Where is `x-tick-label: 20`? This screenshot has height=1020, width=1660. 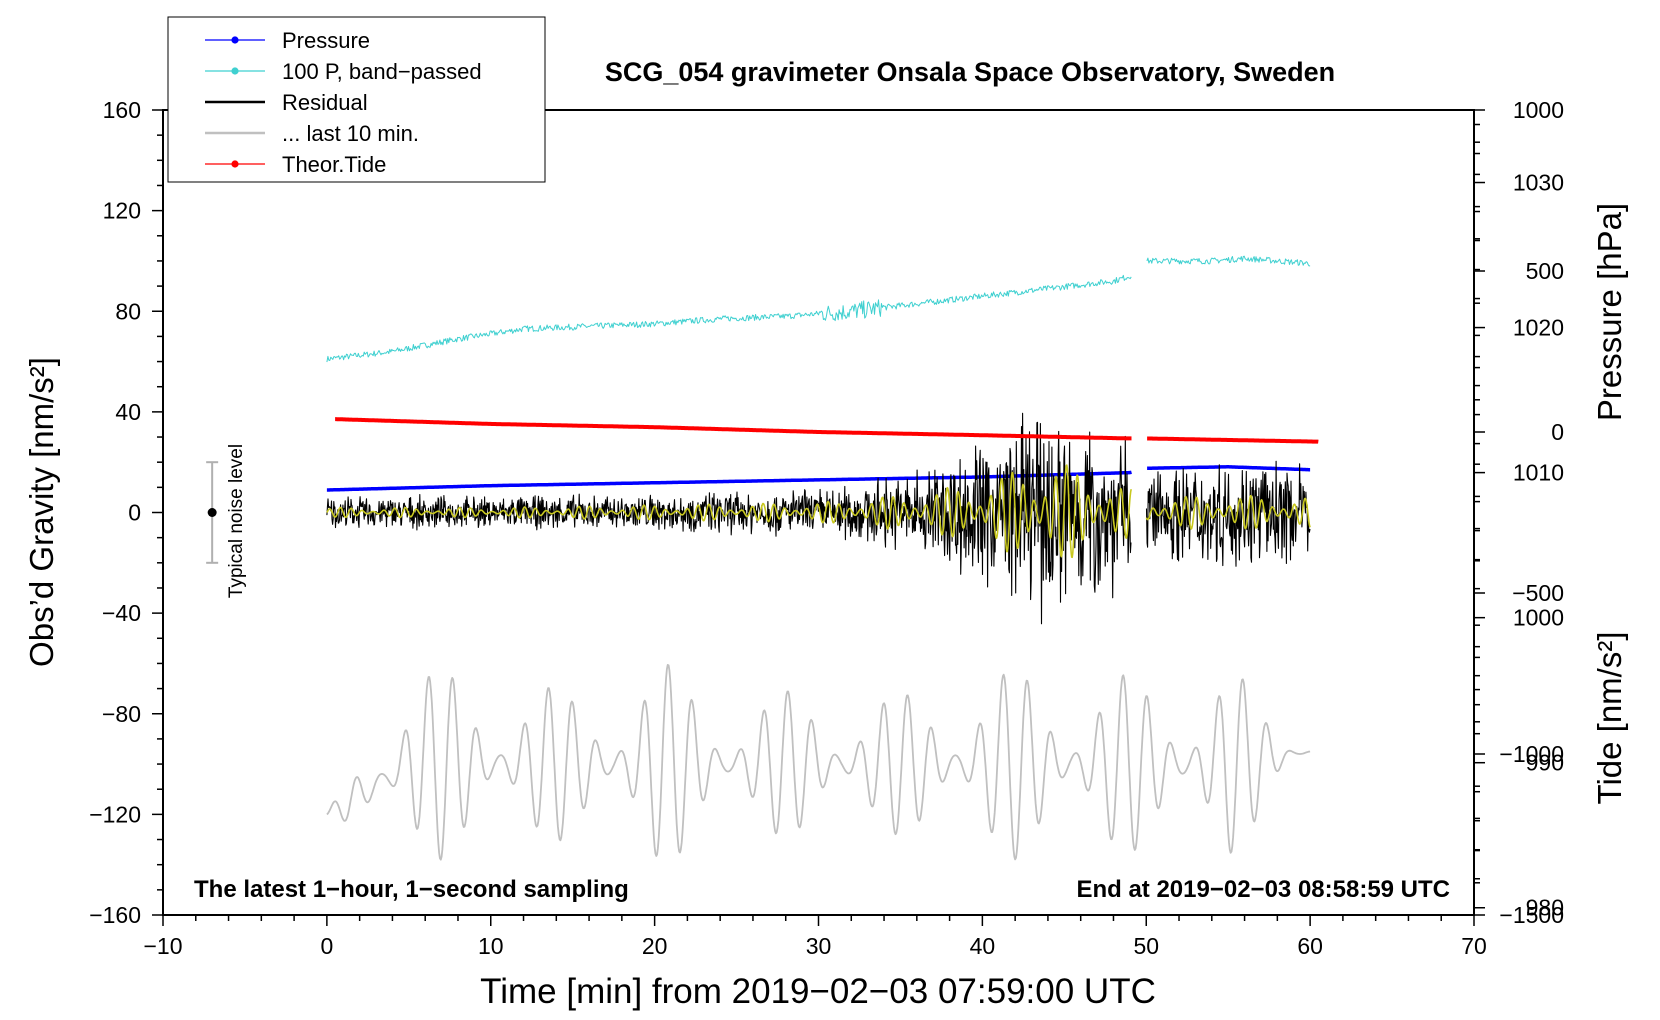
x-tick-label: 20 is located at coordinates (655, 946).